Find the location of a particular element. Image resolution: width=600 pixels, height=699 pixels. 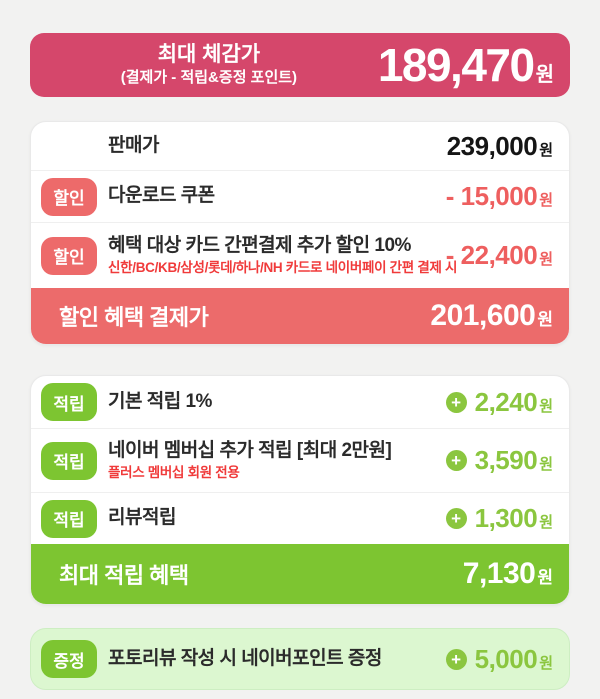

gift-badge: 증정 is located at coordinates (69, 659).